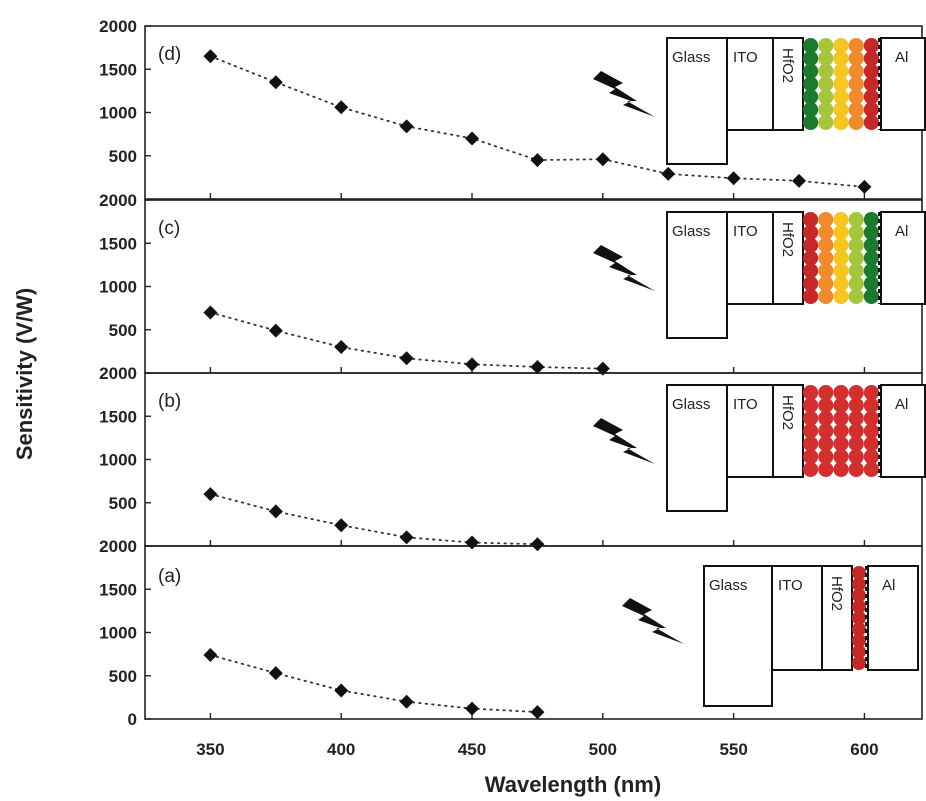 This screenshot has height=801, width=926. What do you see at coordinates (169, 401) in the screenshot?
I see `panel-label: (b)` at bounding box center [169, 401].